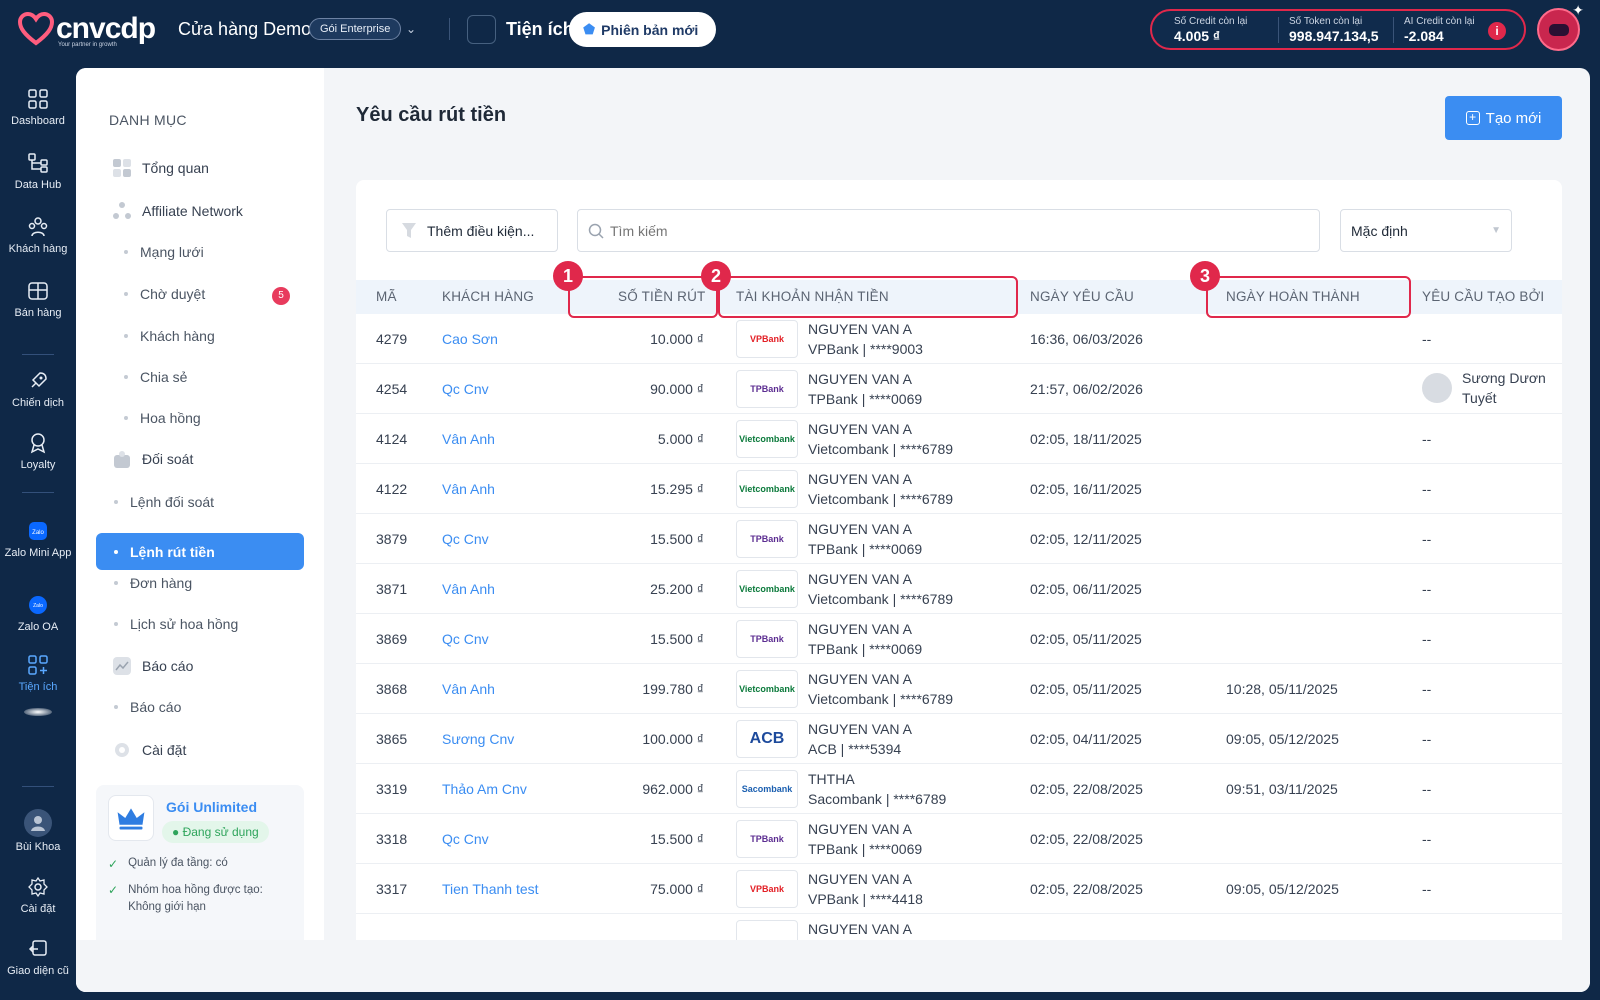 Image resolution: width=1600 pixels, height=1000 pixels. I want to click on cell-amount: 100.000 ₫, so click(673, 739).